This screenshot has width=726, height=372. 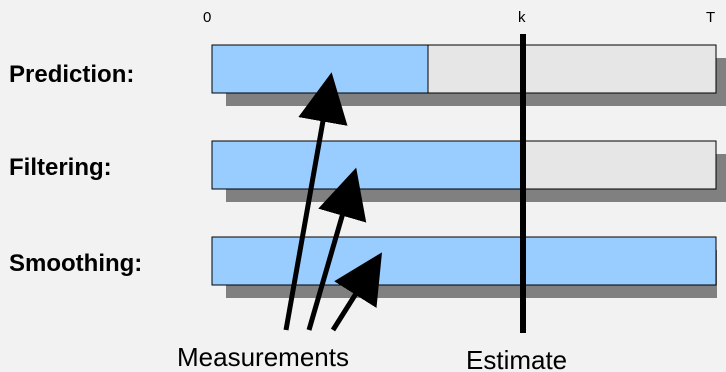 What do you see at coordinates (207, 17) in the screenshot?
I see `axis-label-start: 0` at bounding box center [207, 17].